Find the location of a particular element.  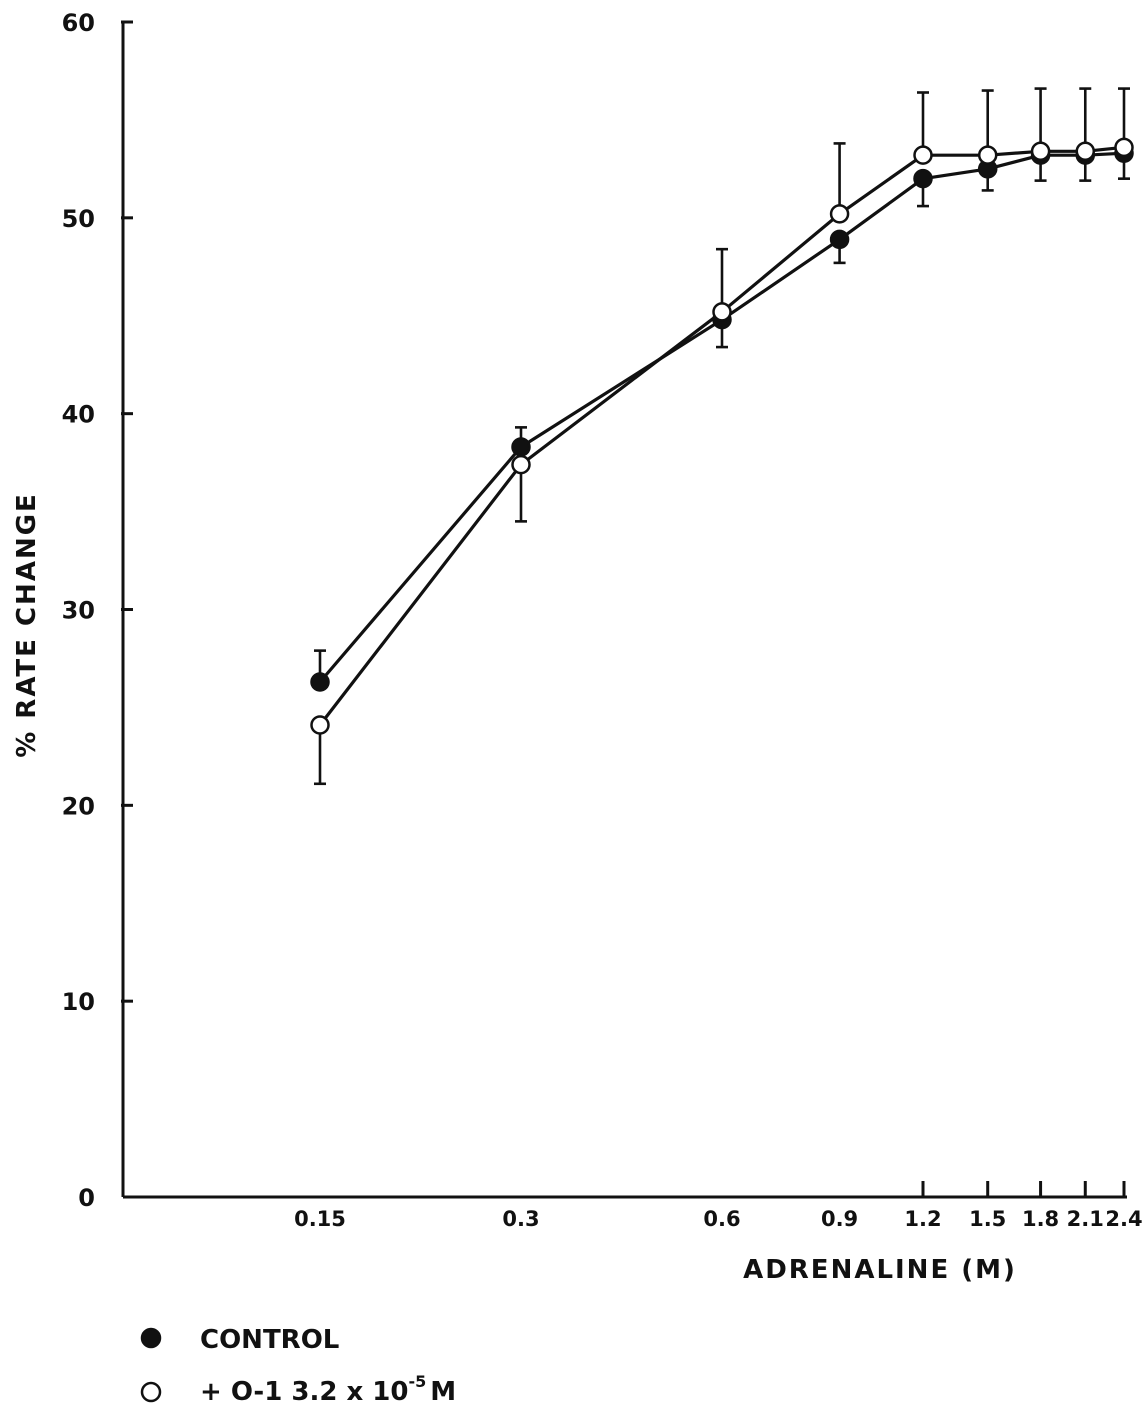

x-tick-label-2.4: 2.4 is located at coordinates (1123, 1219).